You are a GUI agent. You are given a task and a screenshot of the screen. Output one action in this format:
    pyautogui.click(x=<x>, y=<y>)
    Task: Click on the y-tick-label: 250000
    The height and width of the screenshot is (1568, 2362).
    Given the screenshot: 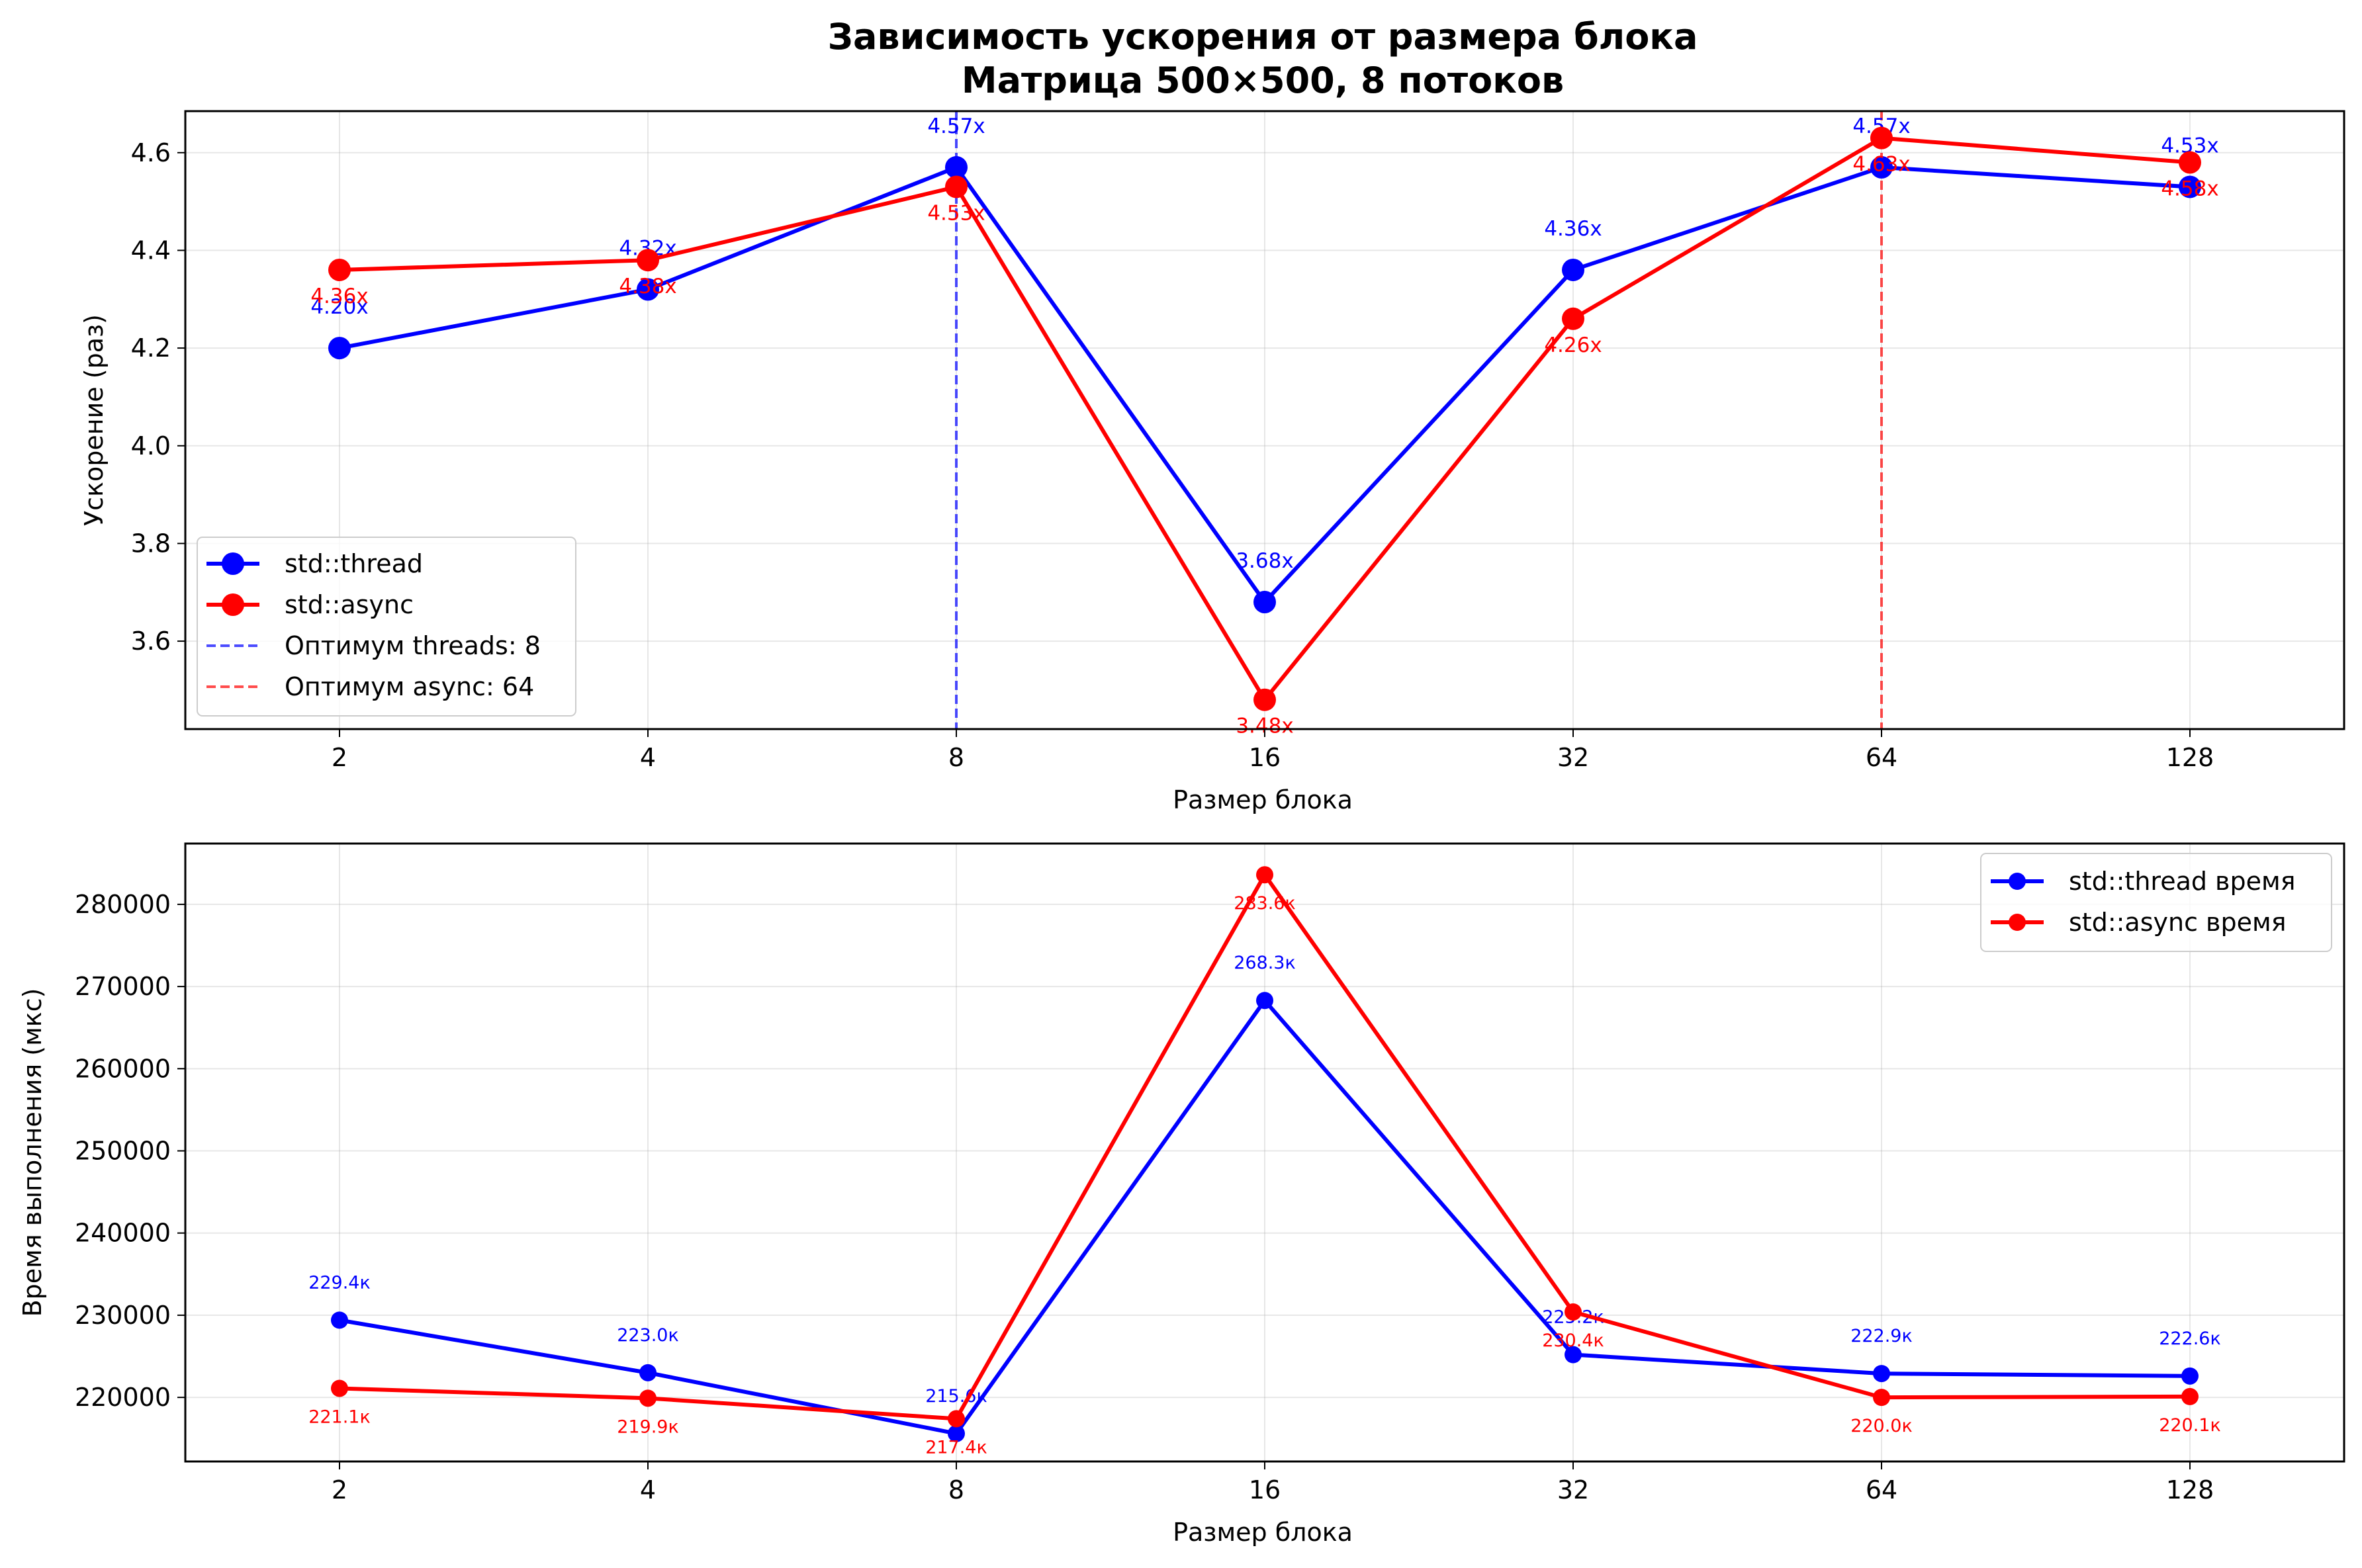 What is the action you would take?
    pyautogui.click(x=123, y=1151)
    